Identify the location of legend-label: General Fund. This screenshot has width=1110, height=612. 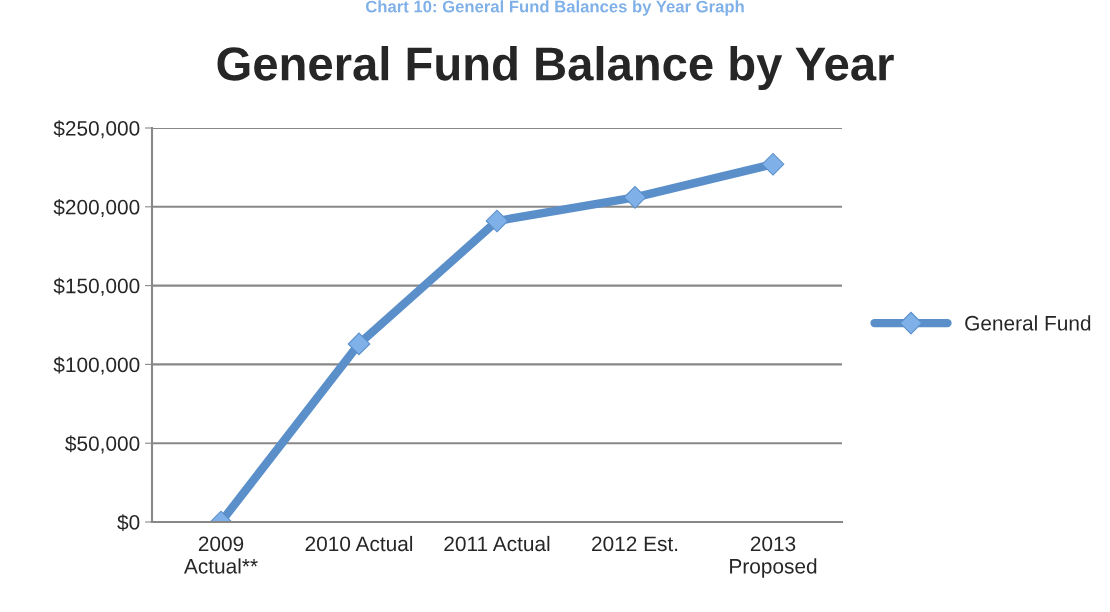
(1028, 323).